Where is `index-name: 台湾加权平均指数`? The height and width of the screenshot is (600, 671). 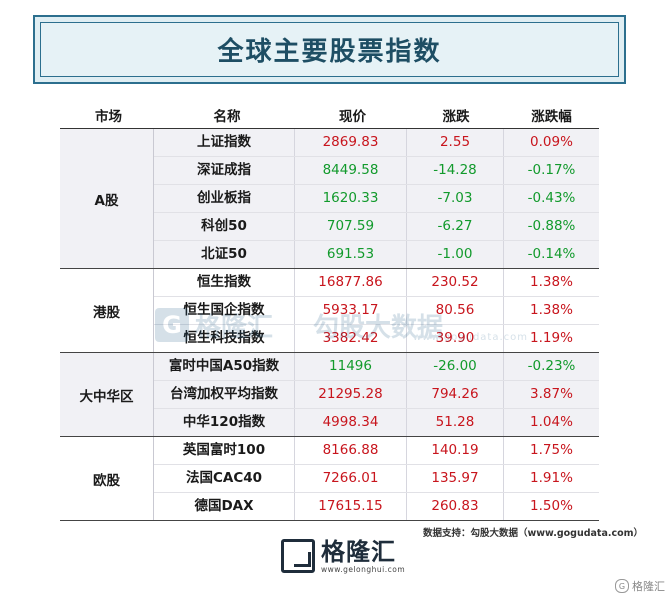
index-name: 台湾加权平均指数 is located at coordinates (224, 394).